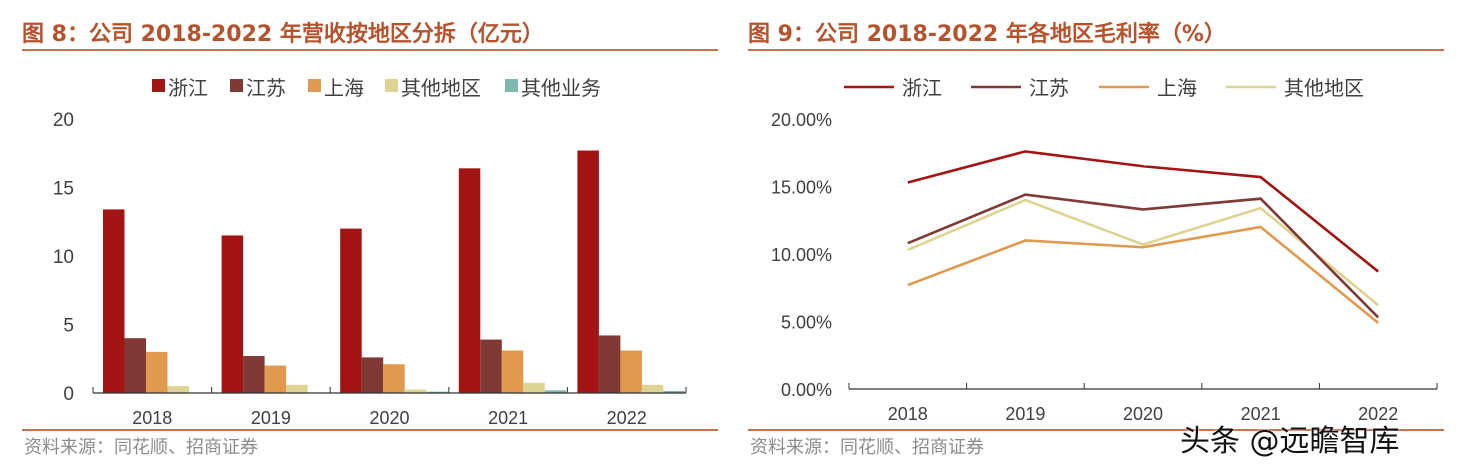  Describe the element at coordinates (1290, 441) in the screenshot. I see `watermark: 头条 @远瞻智库` at that location.